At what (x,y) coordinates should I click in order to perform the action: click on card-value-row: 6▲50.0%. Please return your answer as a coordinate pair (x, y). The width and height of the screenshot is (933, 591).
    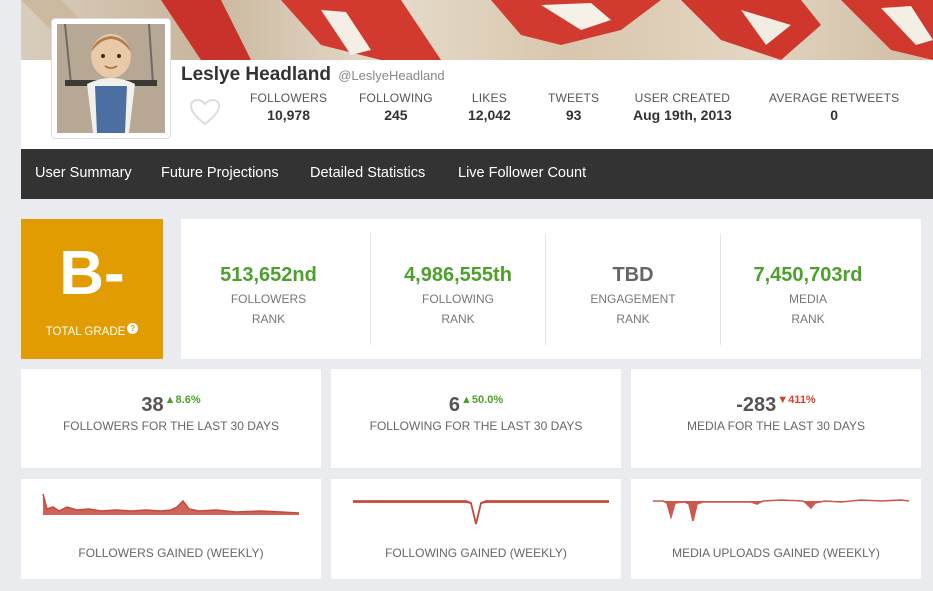
    Looking at the image, I should click on (476, 405).